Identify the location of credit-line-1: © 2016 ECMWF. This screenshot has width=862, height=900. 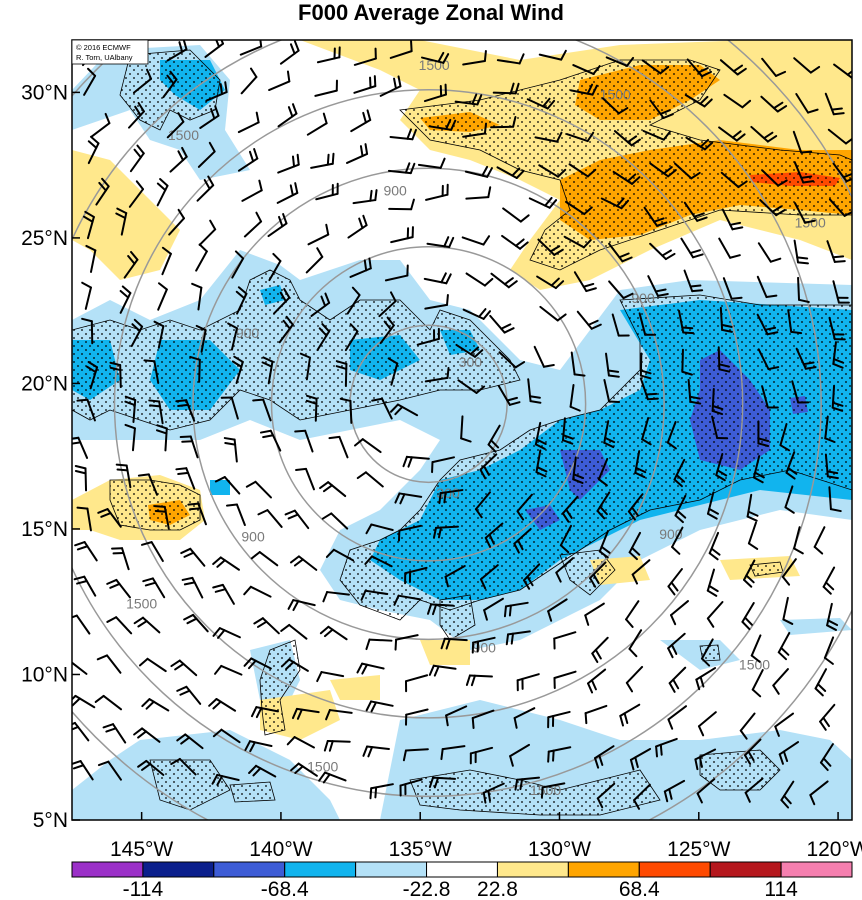
(103, 47).